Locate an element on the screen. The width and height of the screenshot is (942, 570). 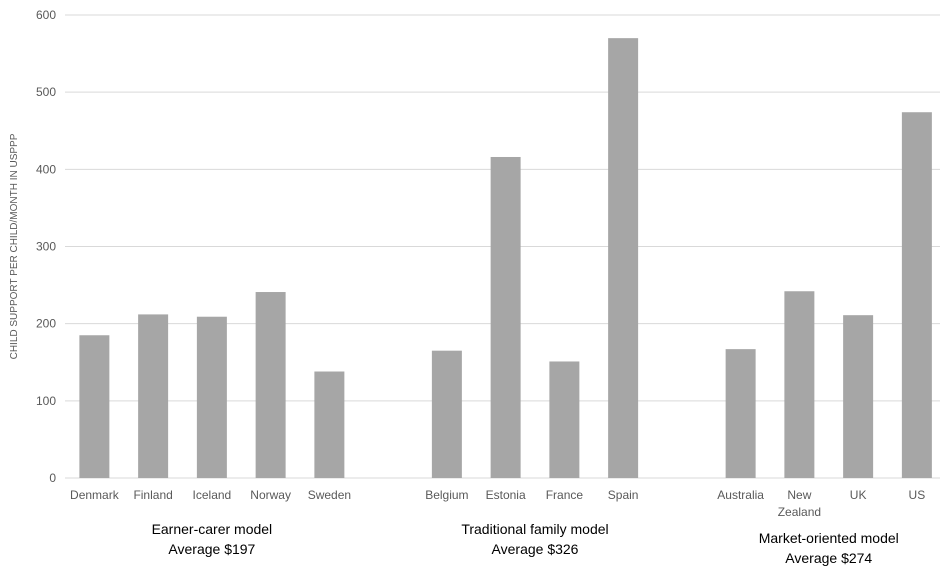
category-label: Denmark is located at coordinates (95, 495).